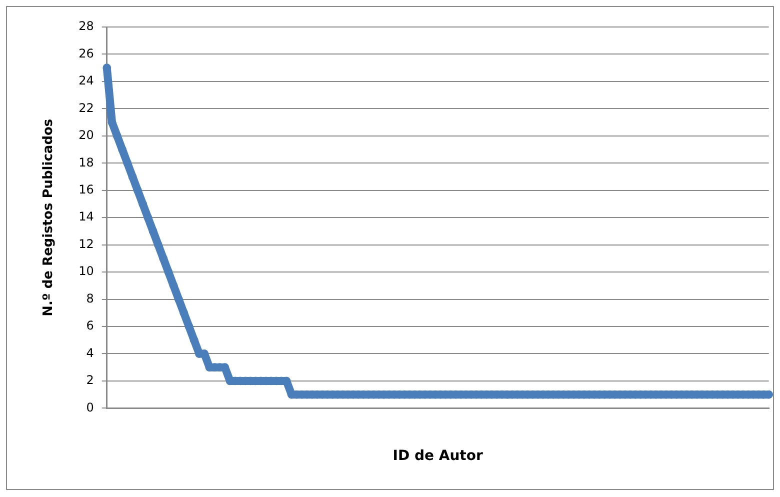 The width and height of the screenshot is (780, 497). I want to click on y-tick-label: 12, so click(86, 243).